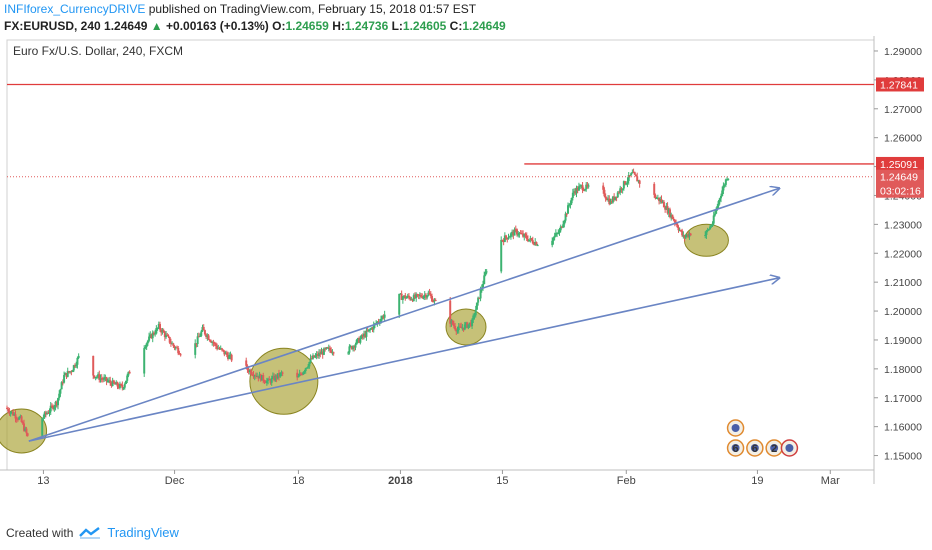  What do you see at coordinates (789, 448) in the screenshot?
I see `event-marker-flag-icon` at bounding box center [789, 448].